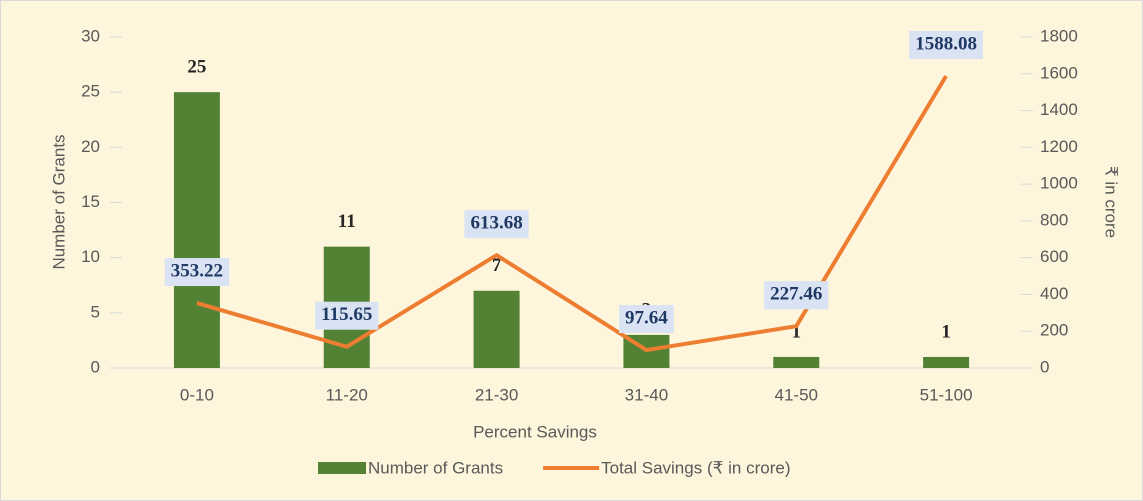 The image size is (1143, 501). Describe the element at coordinates (1059, 109) in the screenshot. I see `y2-tick-label: 1400` at that location.